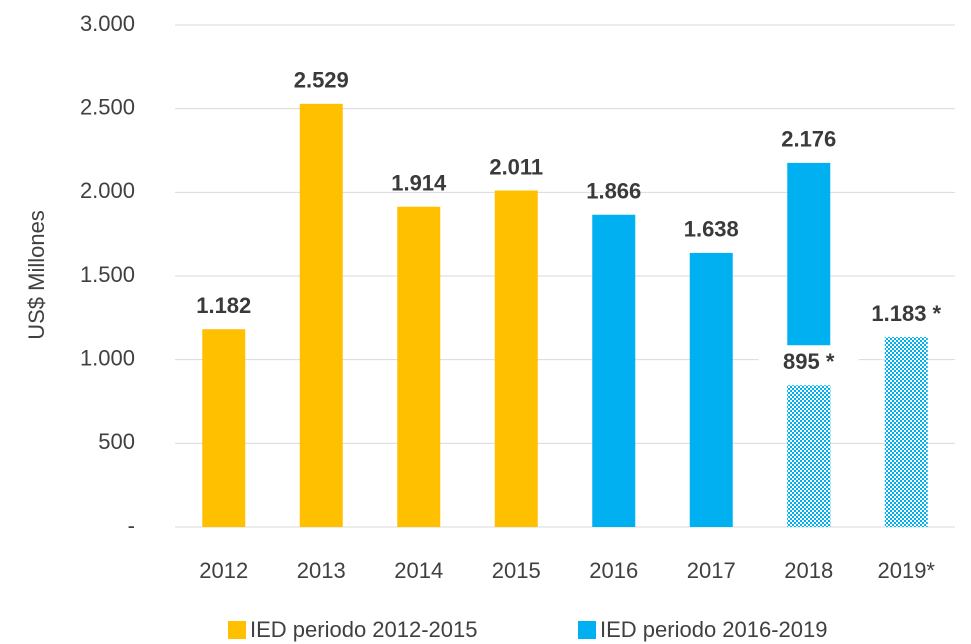  What do you see at coordinates (107, 274) in the screenshot?
I see `y-tick-label: 1.500` at bounding box center [107, 274].